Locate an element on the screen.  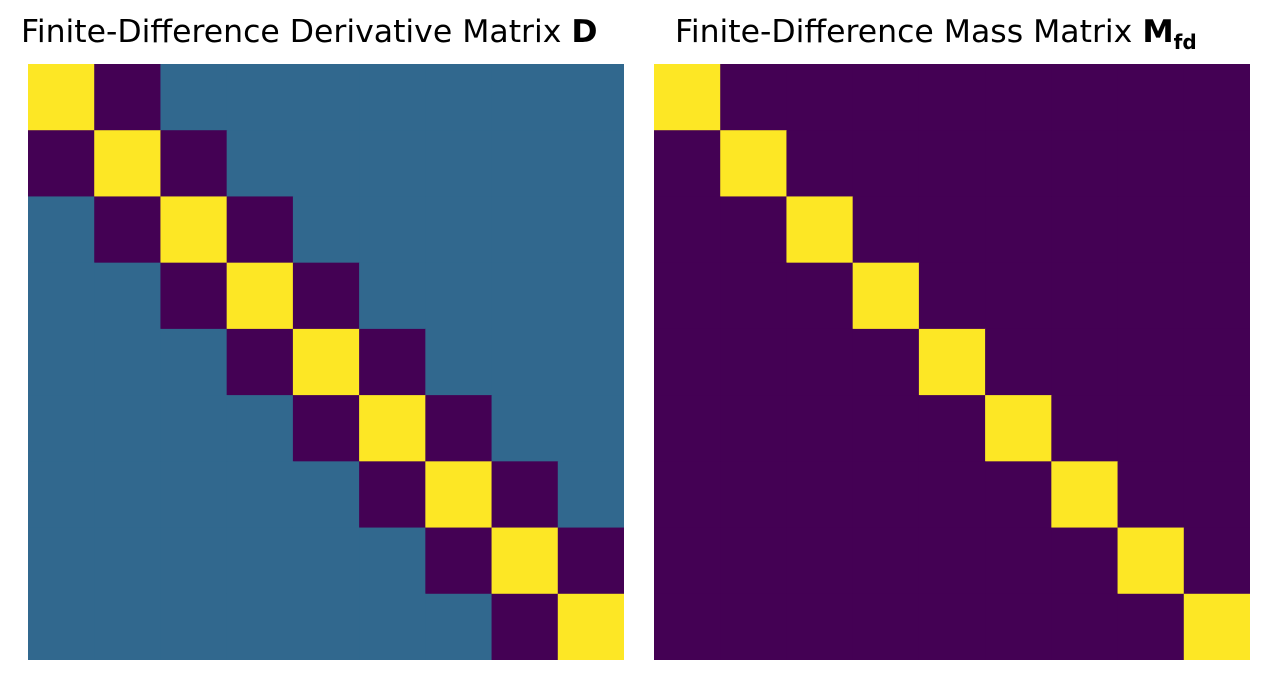
mass-matrix-cell-r7-c8 is located at coordinates (1216, 561).